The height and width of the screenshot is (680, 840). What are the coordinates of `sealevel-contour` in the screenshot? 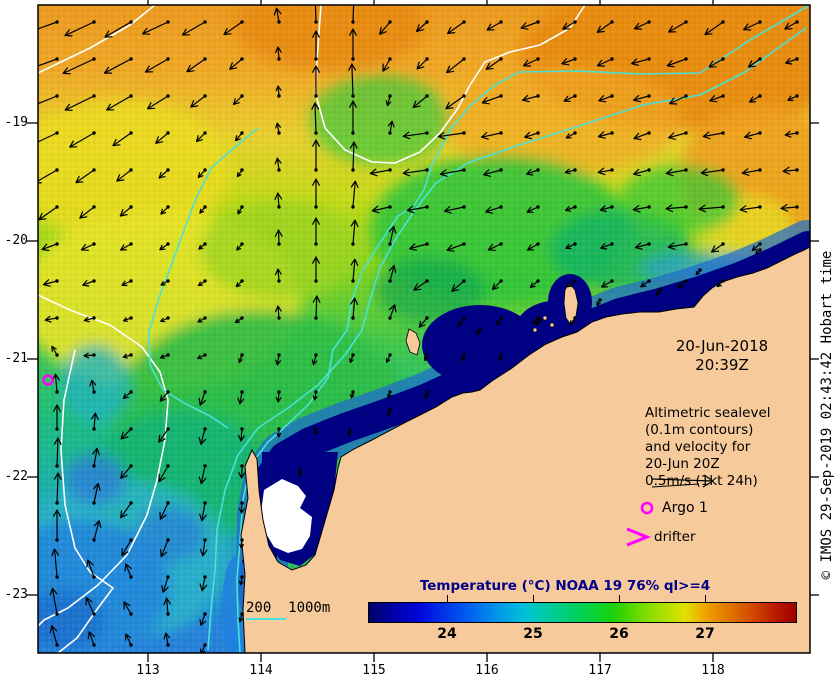 It's located at (85, 501).